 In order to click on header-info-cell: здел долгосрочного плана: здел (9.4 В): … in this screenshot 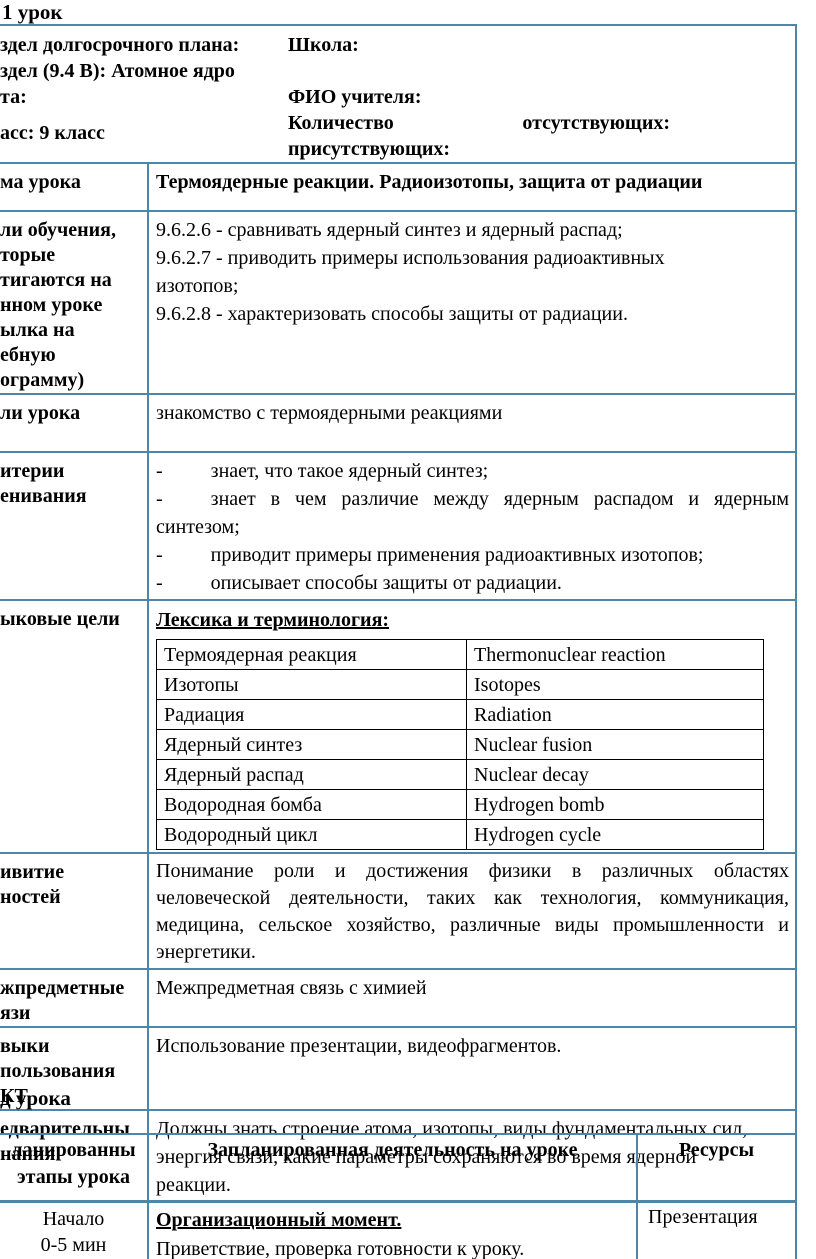, I will do `click(398, 94)`.